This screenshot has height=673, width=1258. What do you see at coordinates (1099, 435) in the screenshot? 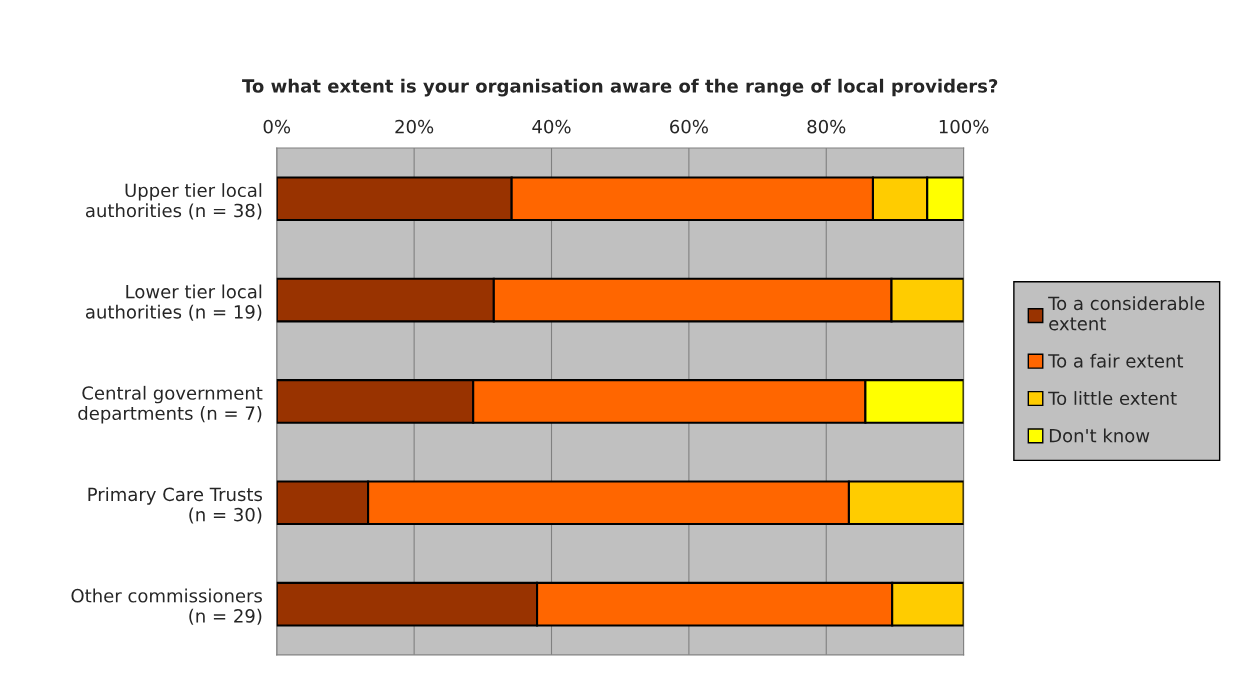
I see `legend-label: Don't know` at bounding box center [1099, 435].